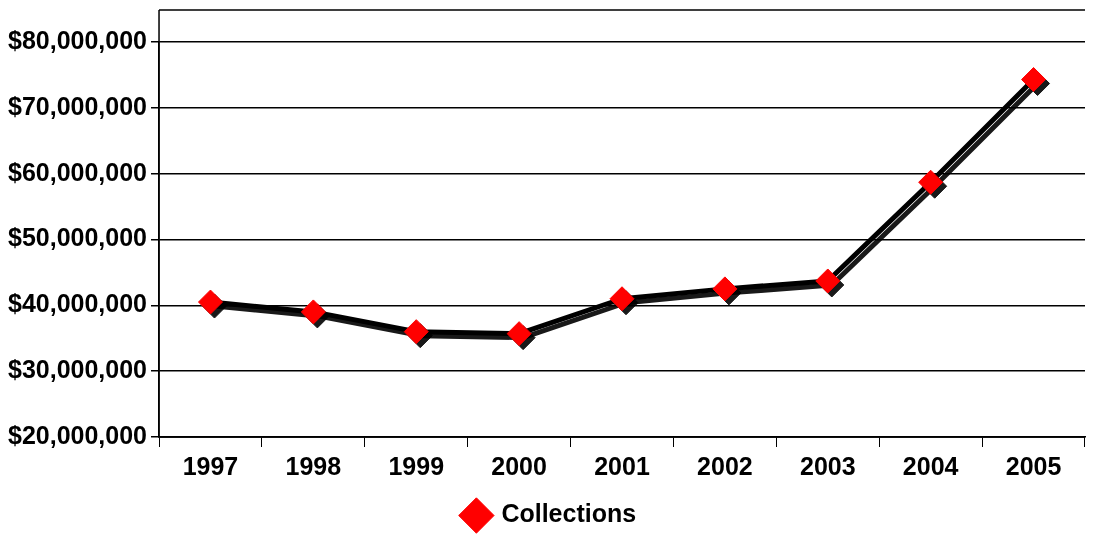 This screenshot has height=538, width=1098. I want to click on x-tick-label: 1997, so click(210, 465).